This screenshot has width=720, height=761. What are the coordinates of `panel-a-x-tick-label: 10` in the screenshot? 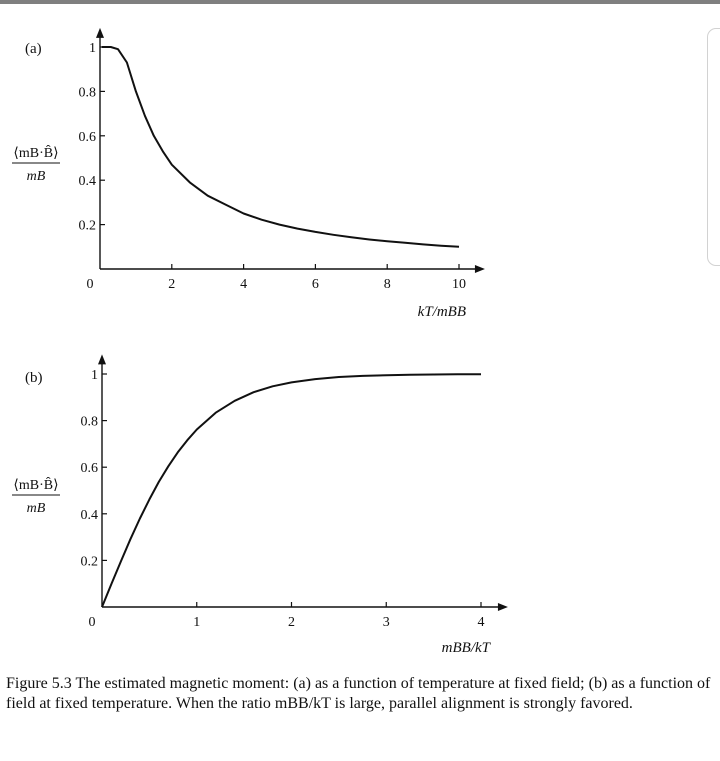 It's located at (459, 284).